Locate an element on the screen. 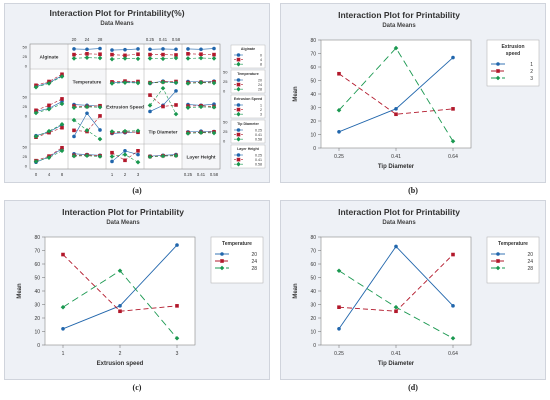 The width and height of the screenshot is (550, 400). level-tick-label-bottom: 4 is located at coordinates (49, 174).